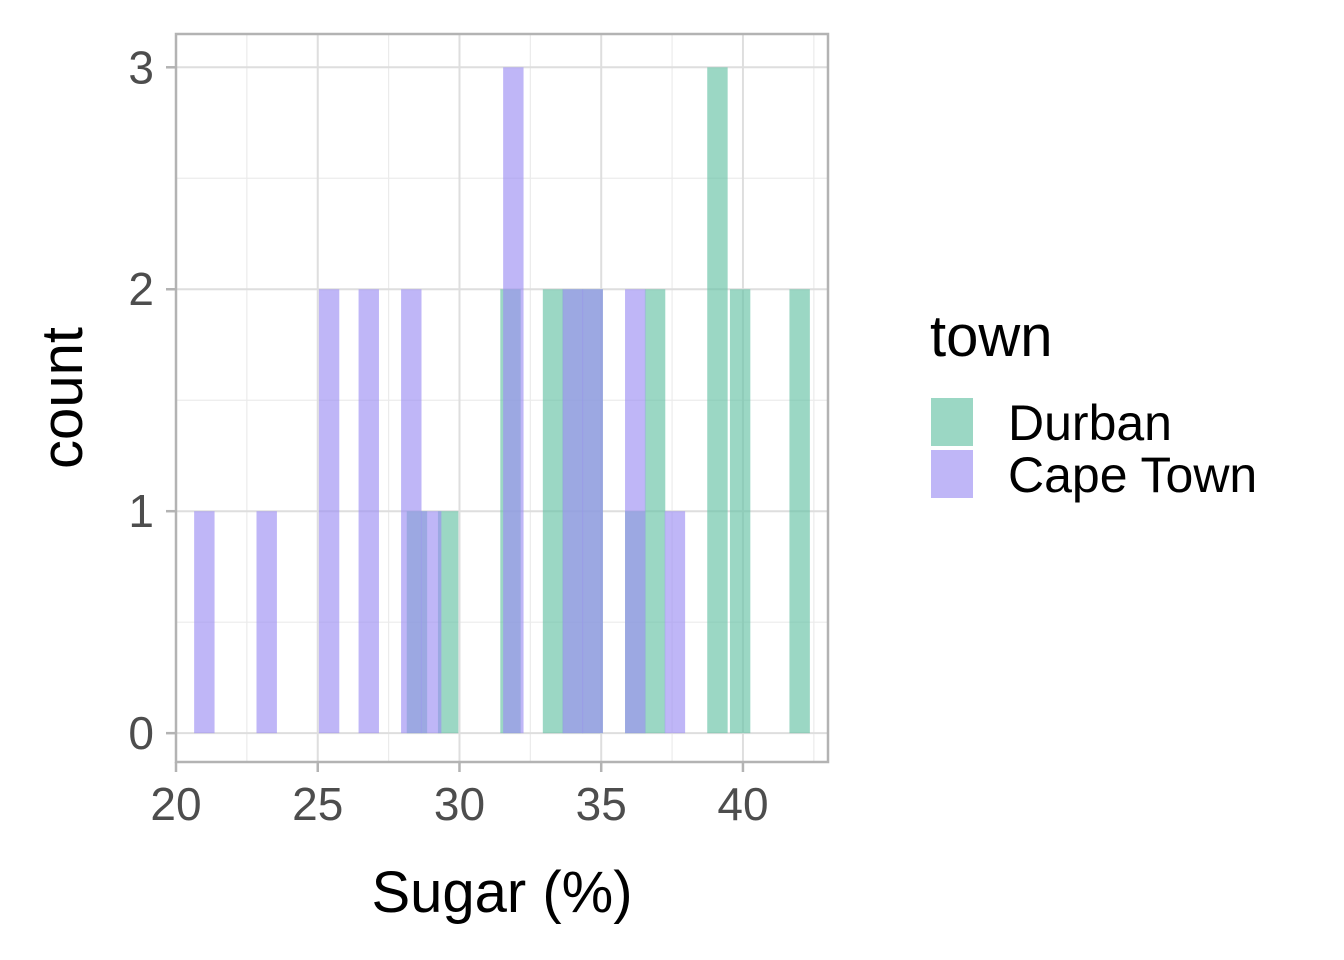 This screenshot has height=960, width=1344. I want to click on y-tick-label: 1, so click(141, 511).